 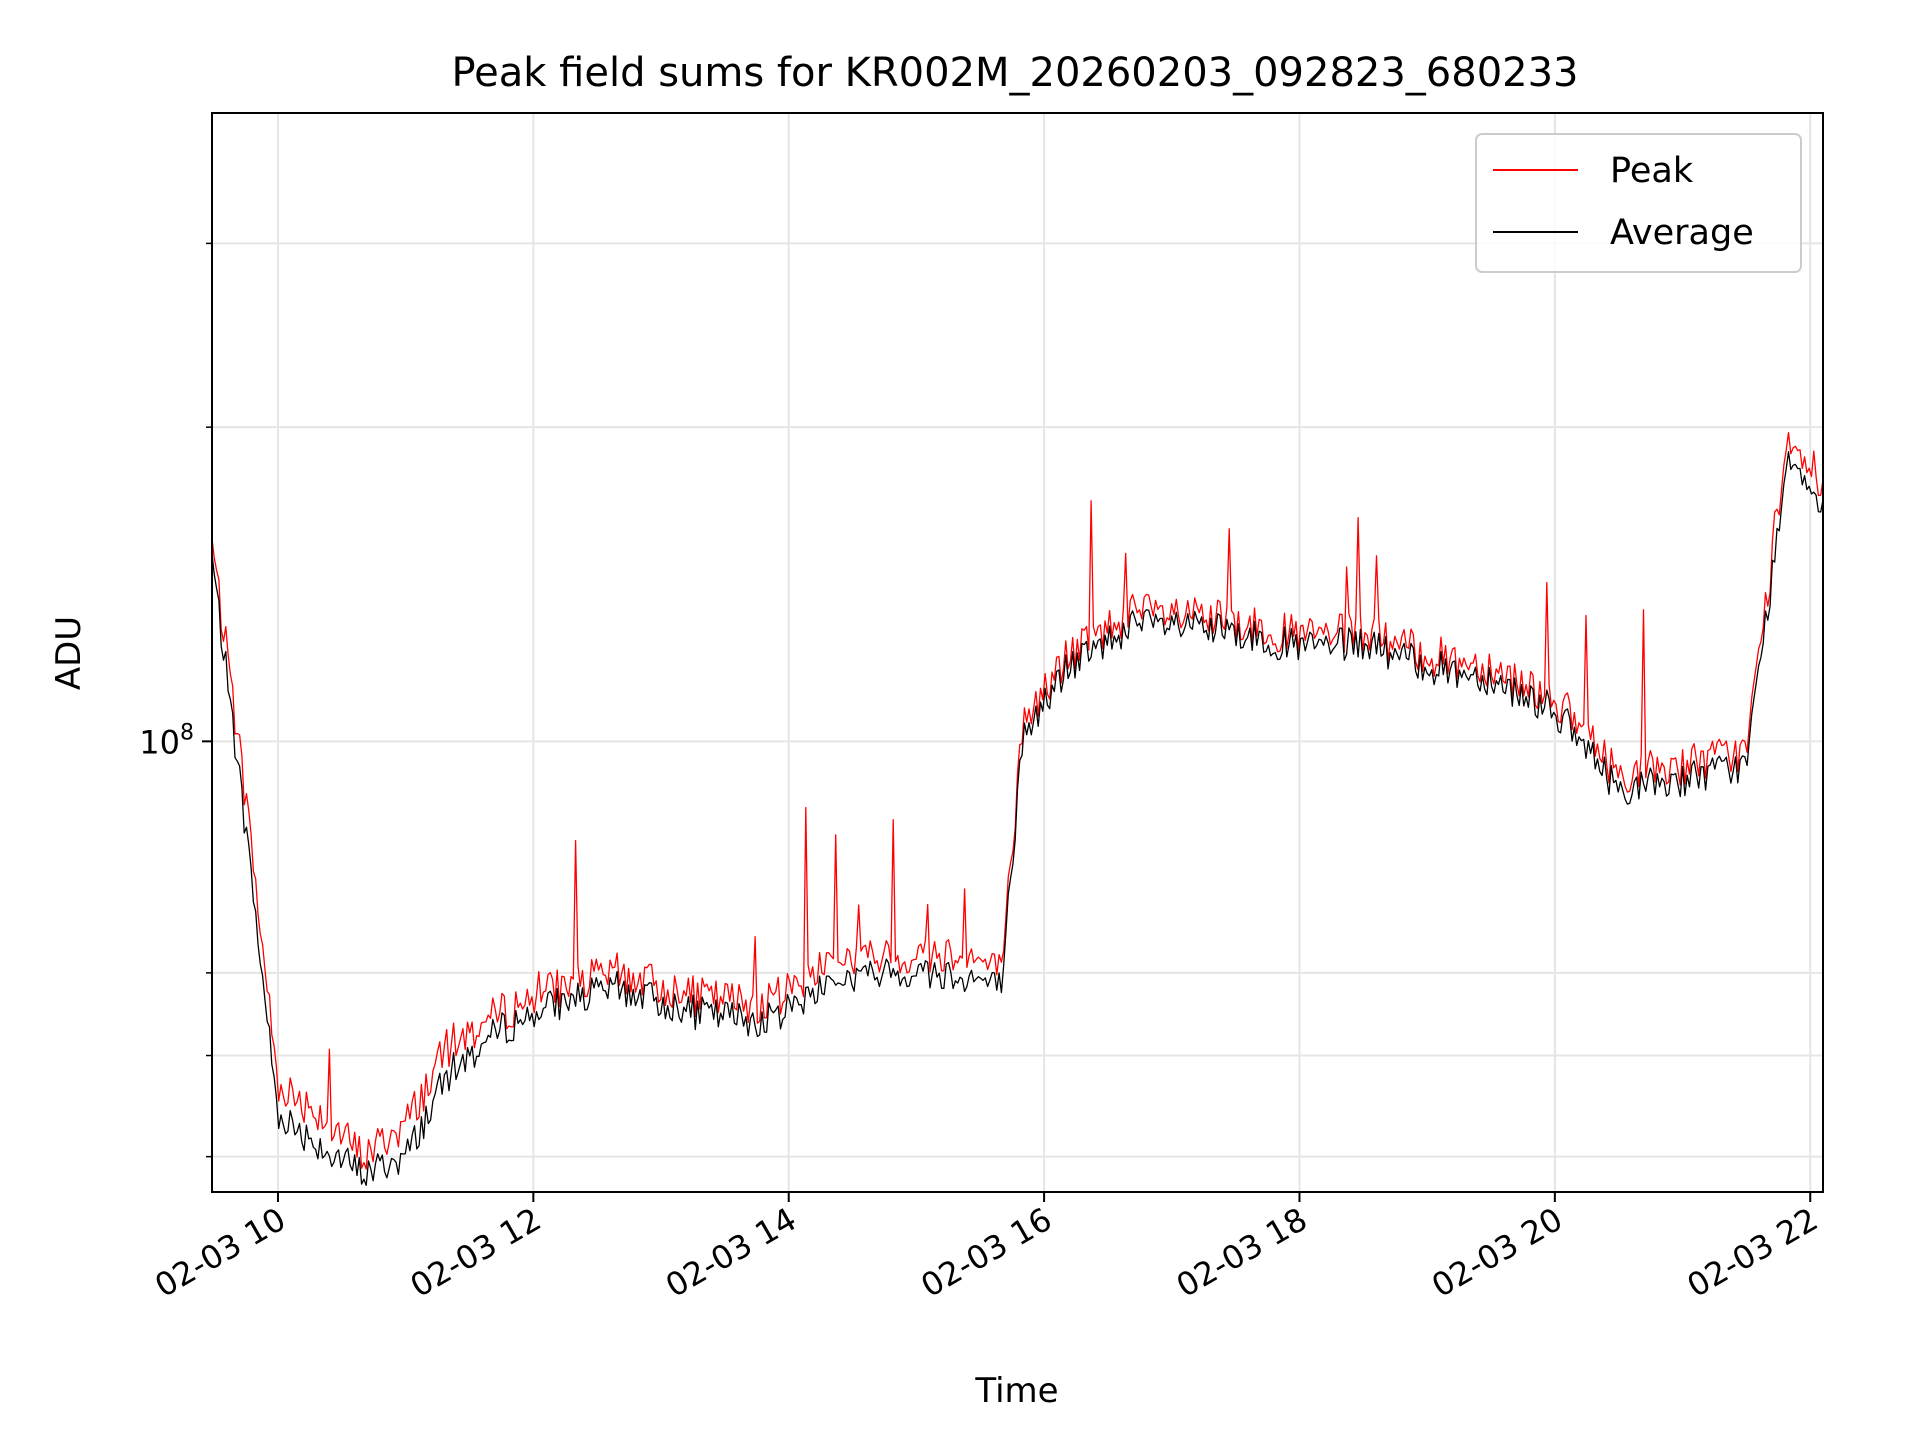 I want to click on y-tick-labels: 108, so click(x=166, y=740).